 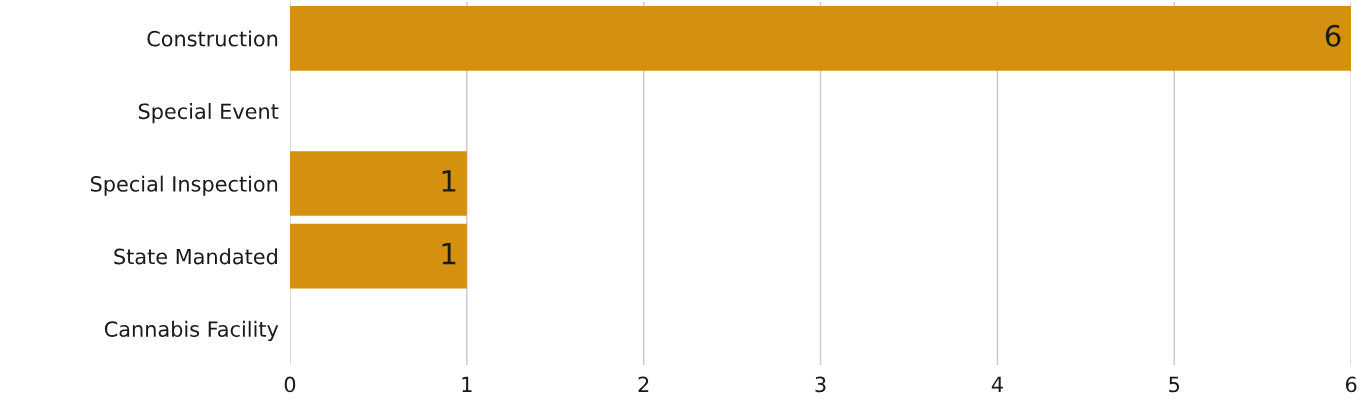 I want to click on y-tick-label: State Mandated, so click(x=195, y=256).